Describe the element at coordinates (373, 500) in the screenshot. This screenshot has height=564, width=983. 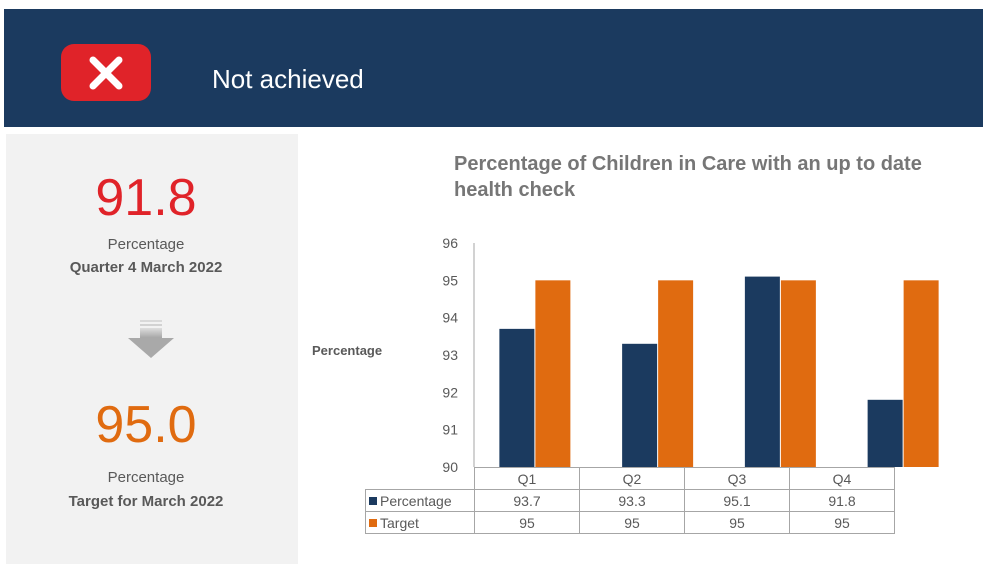
I see `legend-key-percentage` at that location.